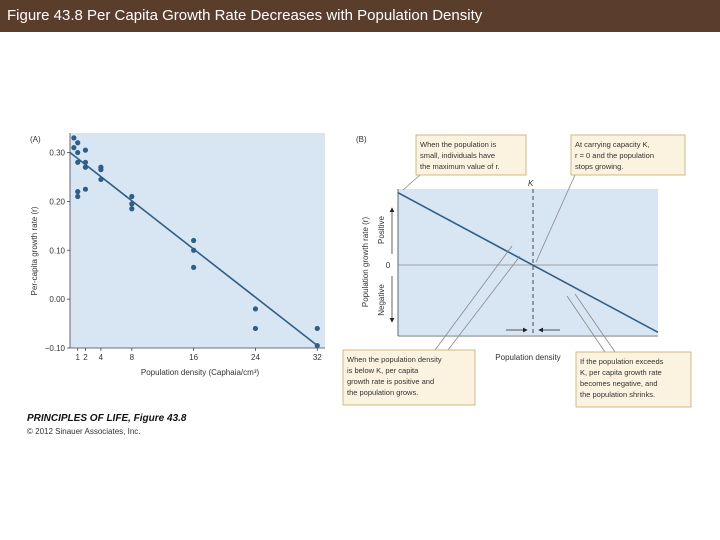 This screenshot has height=540, width=720. Describe the element at coordinates (132, 357) in the screenshot. I see `panel-a-x-tick-label: 8` at that location.